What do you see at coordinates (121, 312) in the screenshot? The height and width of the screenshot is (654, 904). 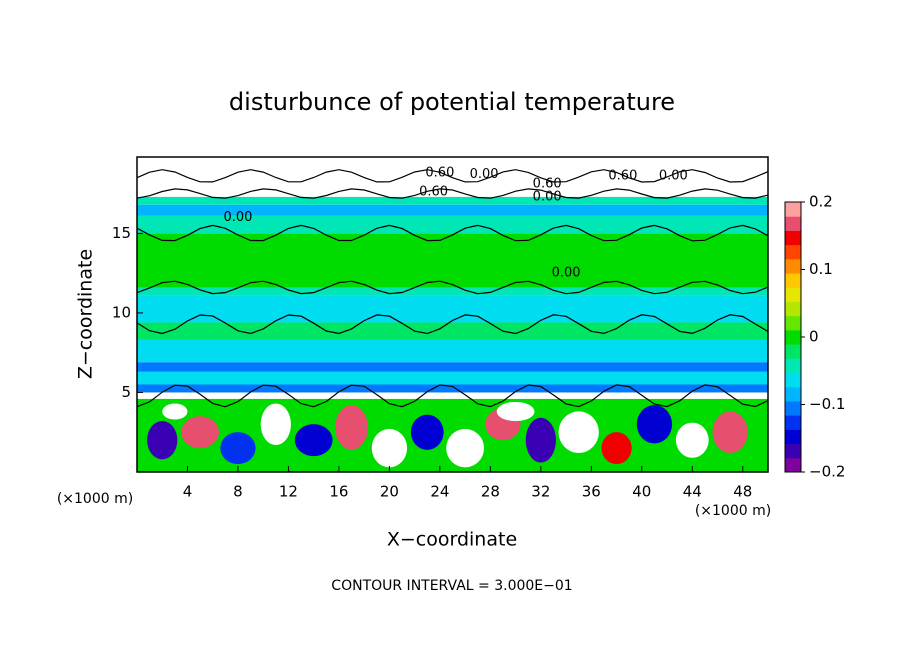 I see `y-tick-label: 10` at bounding box center [121, 312].